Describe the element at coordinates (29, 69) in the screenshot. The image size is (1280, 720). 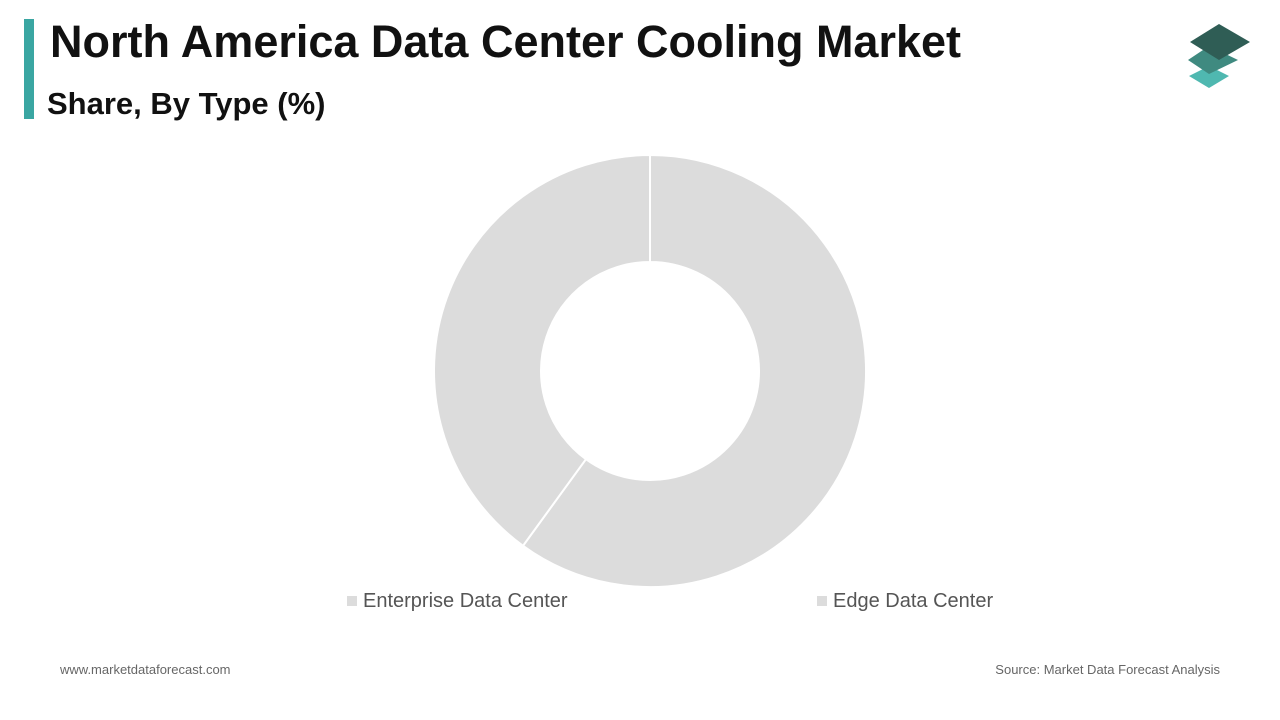
I see `title-accent-bar` at that location.